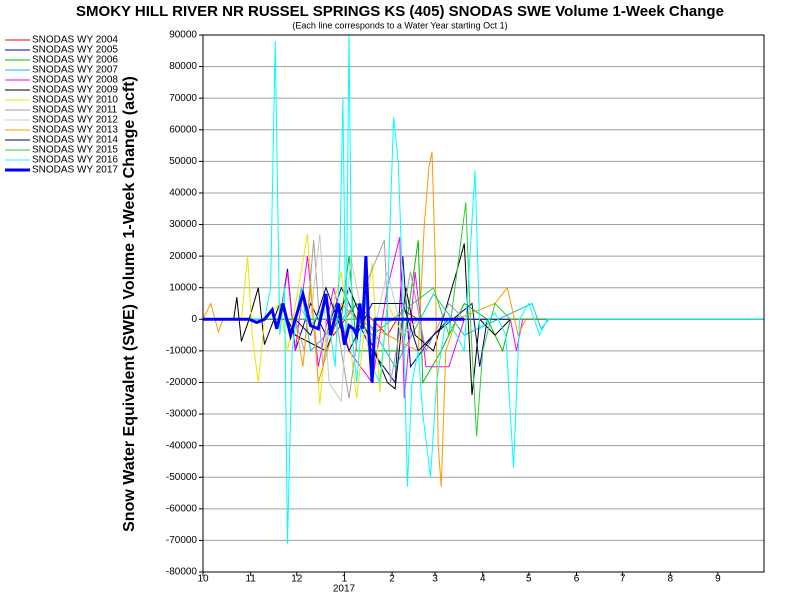 This screenshot has height=600, width=800. I want to click on x-tick-label: 4, so click(483, 579).